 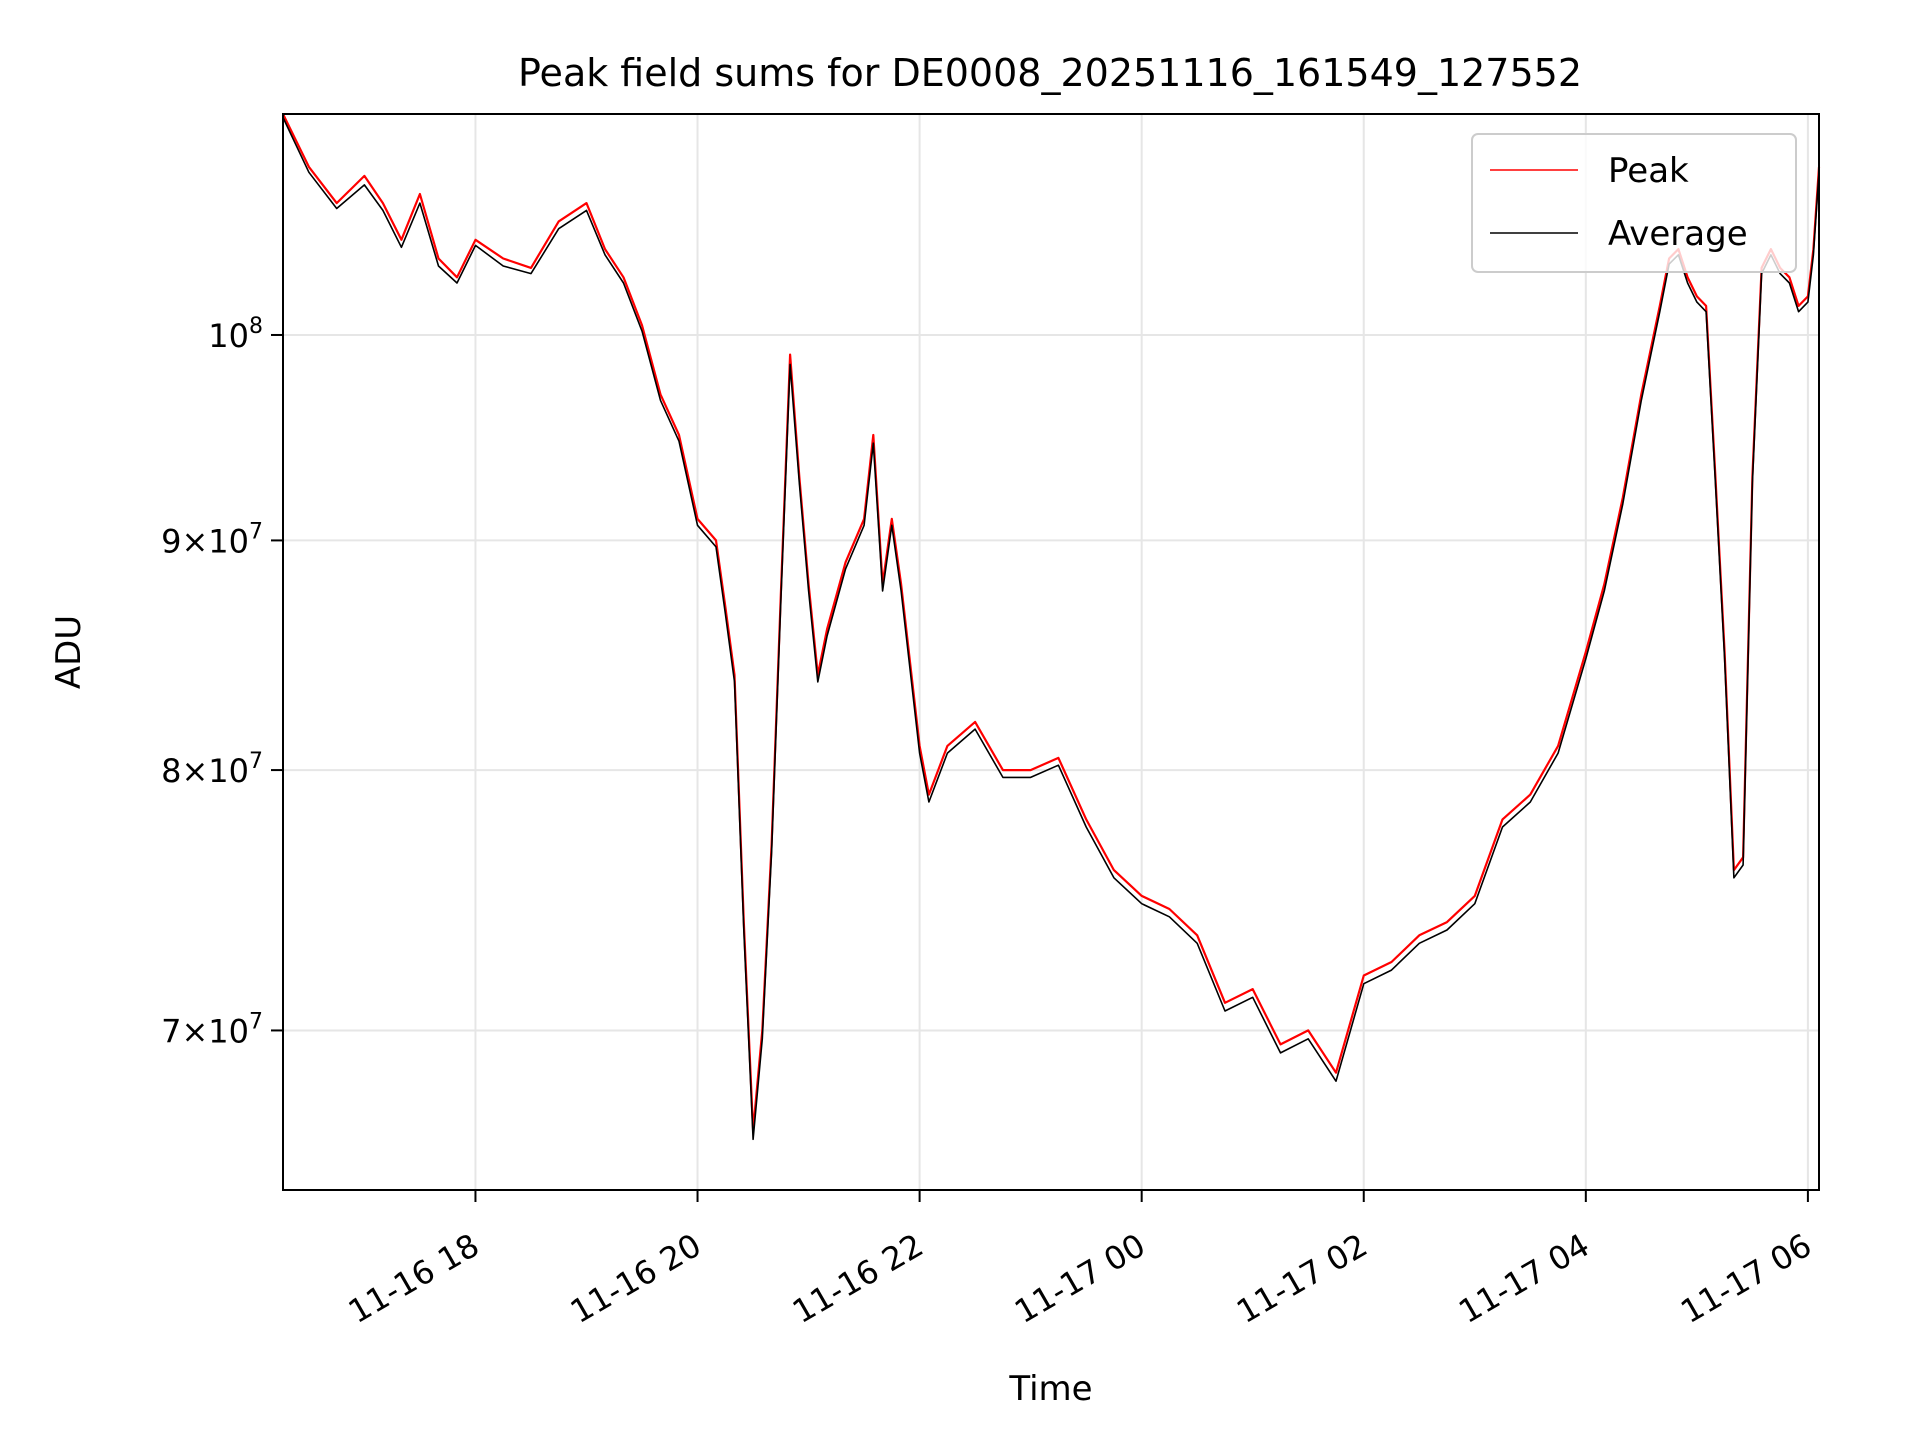 I want to click on legend-box, so click(x=1634, y=203).